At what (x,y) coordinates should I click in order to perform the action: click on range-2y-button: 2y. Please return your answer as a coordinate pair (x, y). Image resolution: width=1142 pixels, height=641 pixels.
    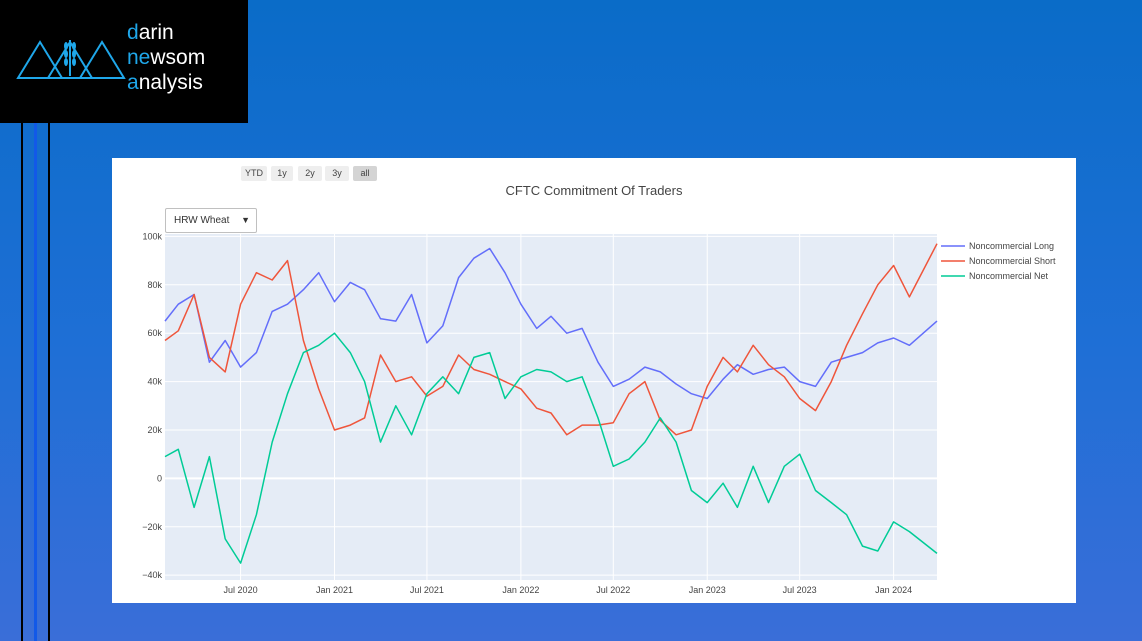
    Looking at the image, I should click on (310, 173).